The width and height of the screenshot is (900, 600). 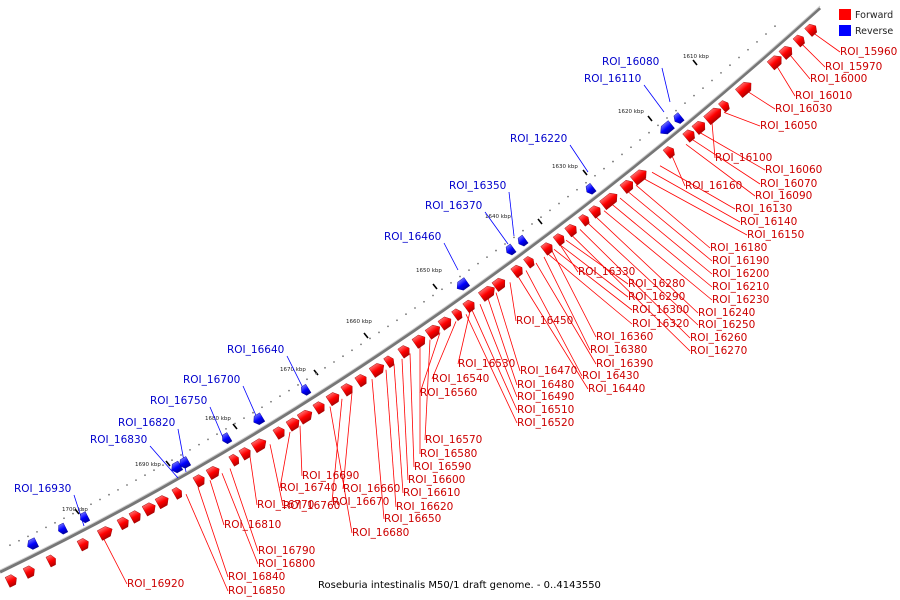 What do you see at coordinates (624, 337) in the screenshot?
I see `forward-gene-label: ROI_16360` at bounding box center [624, 337].